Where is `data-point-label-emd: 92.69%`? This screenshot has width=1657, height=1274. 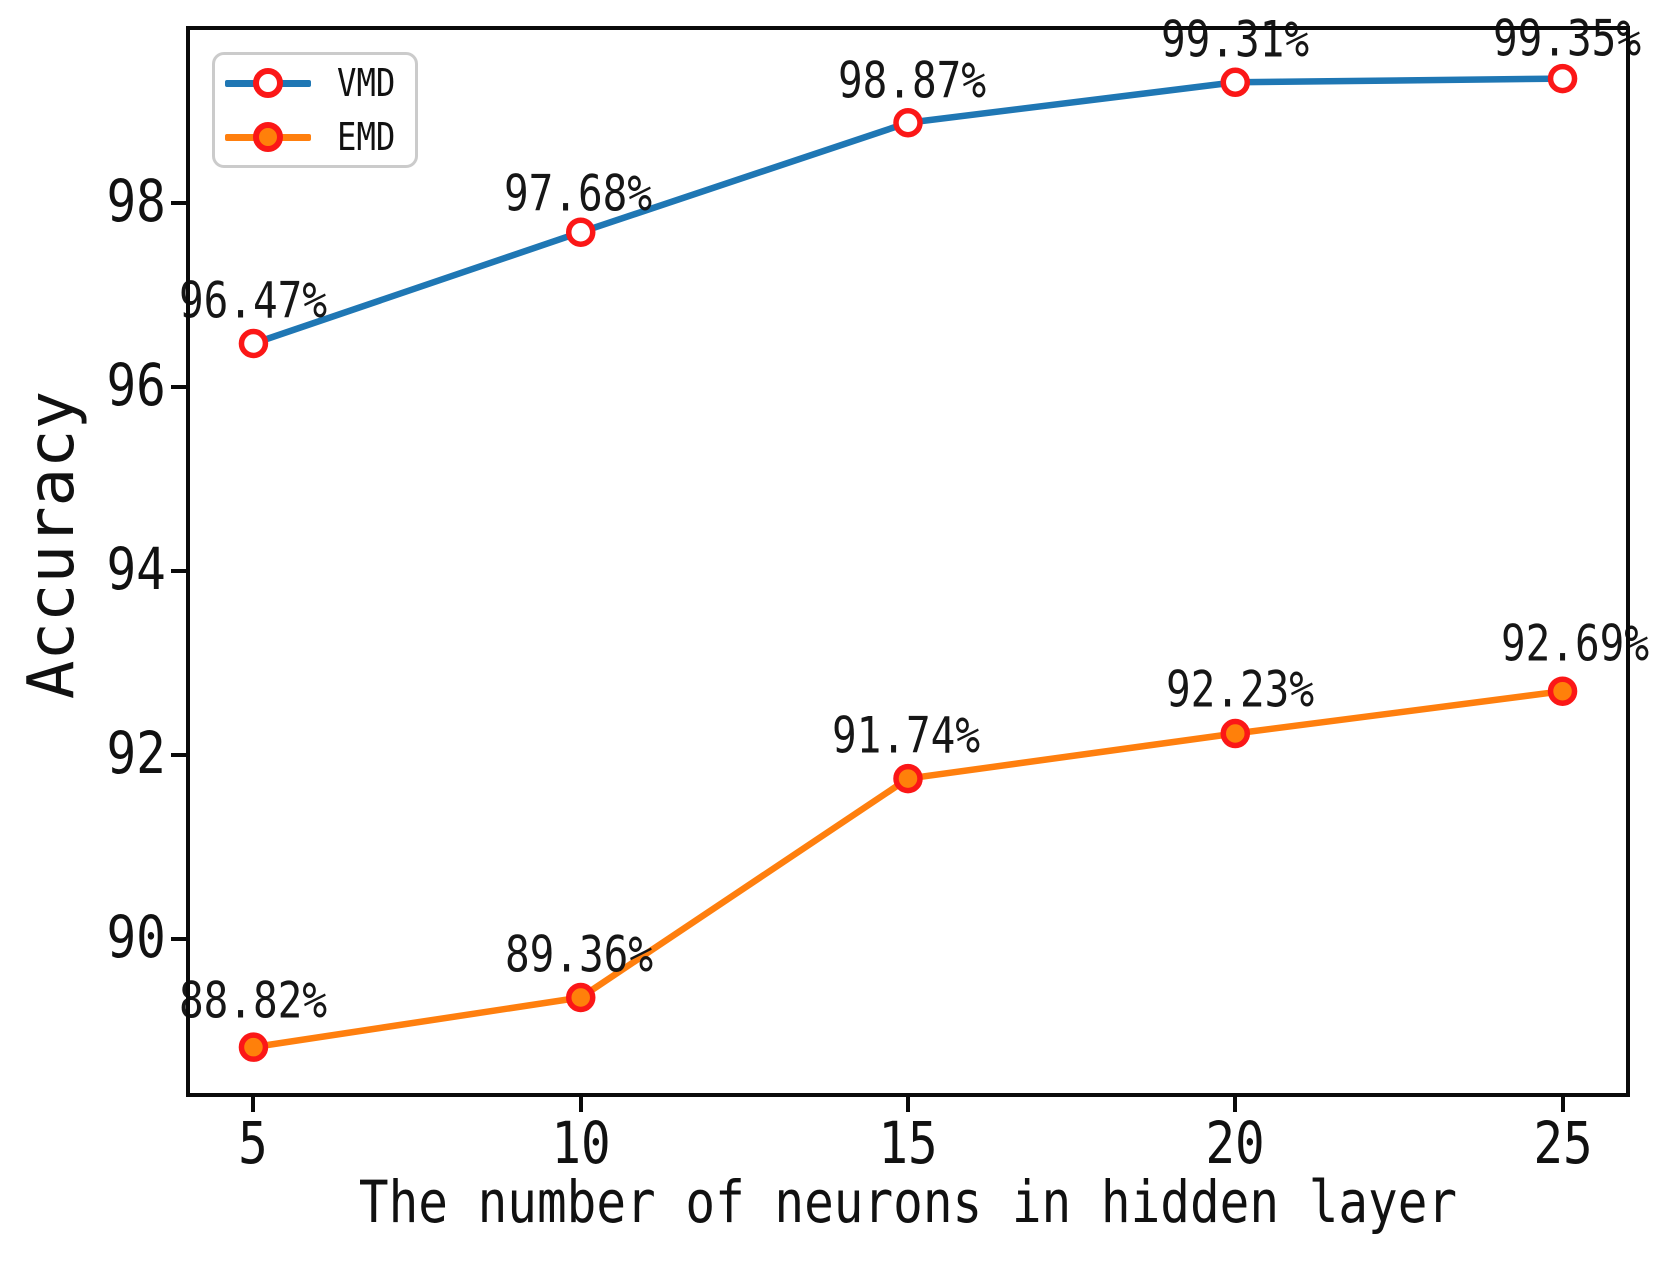
data-point-label-emd: 92.69% is located at coordinates (1574, 643).